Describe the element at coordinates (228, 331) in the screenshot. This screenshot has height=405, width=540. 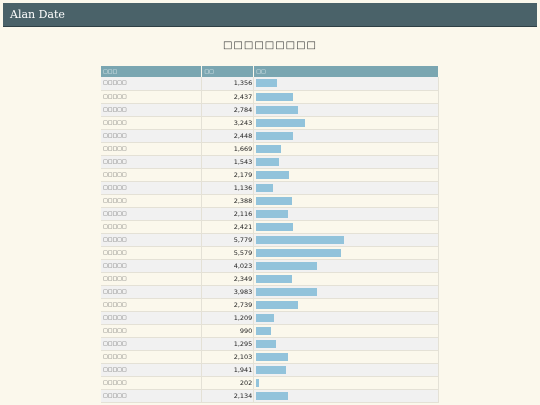
I see `row-value-cell: 990` at that location.